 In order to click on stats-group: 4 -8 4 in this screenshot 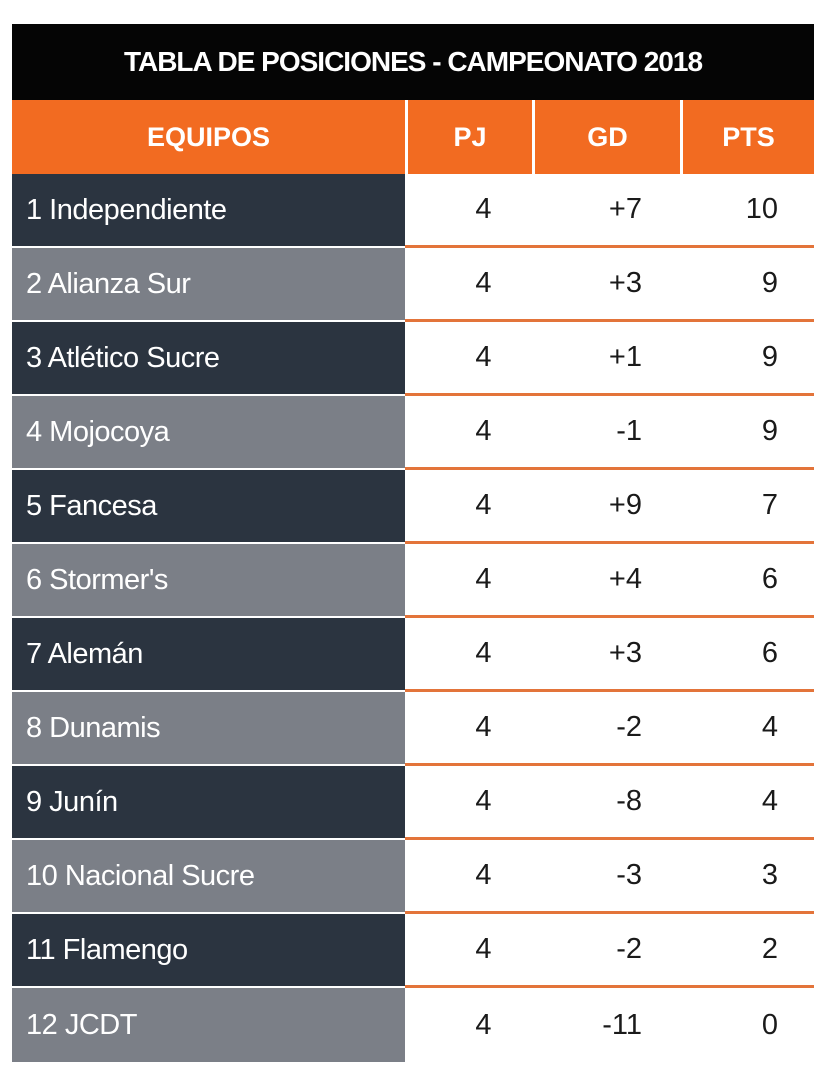, I will do `click(609, 803)`.